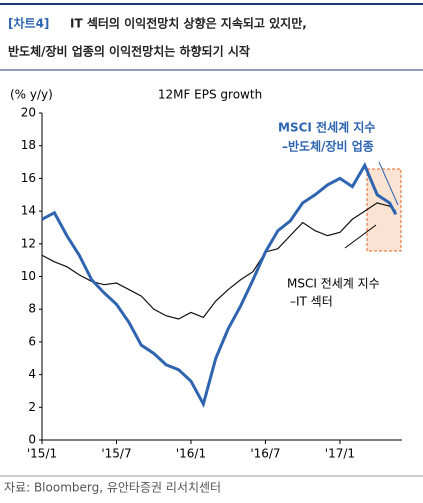 Image resolution: width=423 pixels, height=503 pixels. I want to click on header-line1: IT 섹터의 이익전망치 상향은 지속되고 있지만,, so click(188, 23).